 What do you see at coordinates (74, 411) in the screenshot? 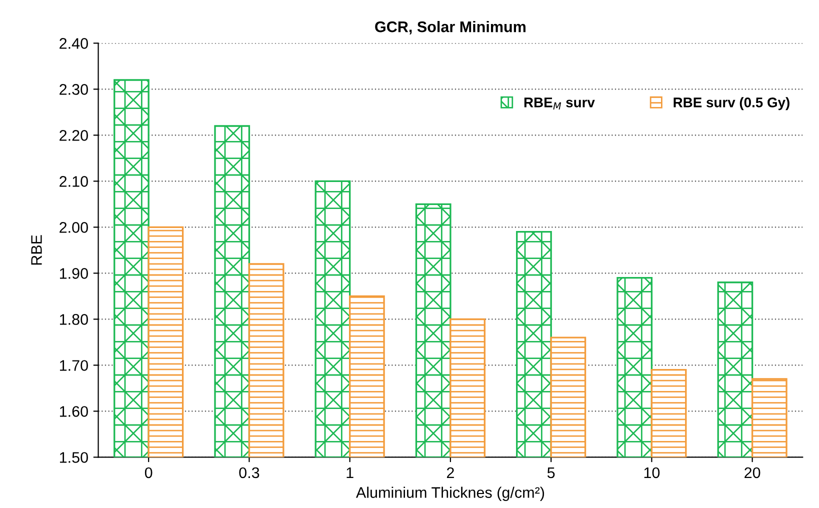
I see `y-tick-label: 1.60` at bounding box center [74, 411].